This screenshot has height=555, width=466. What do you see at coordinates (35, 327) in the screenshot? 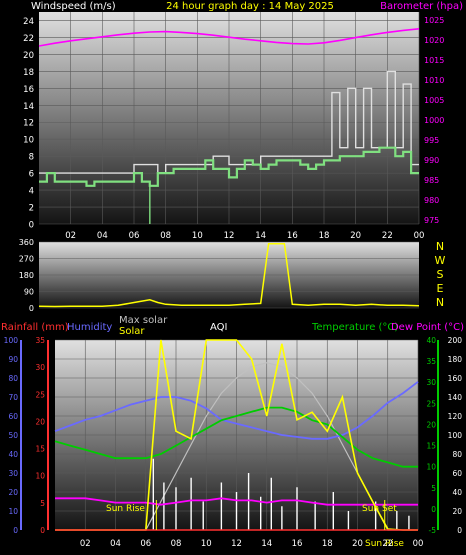
I see `legend-rainfall: Rainfall (mm)` at bounding box center [35, 327].